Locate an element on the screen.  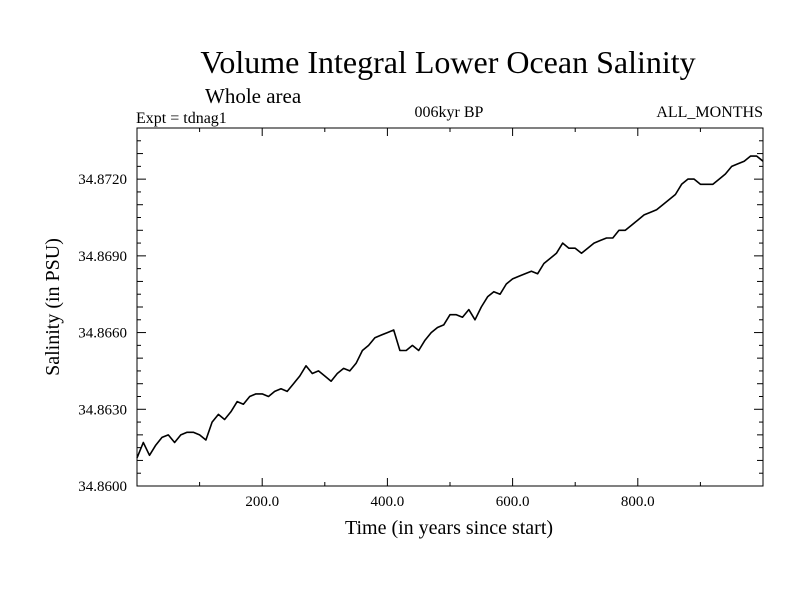
y-axis-label: Salinity (in PSU) is located at coordinates (53, 307).